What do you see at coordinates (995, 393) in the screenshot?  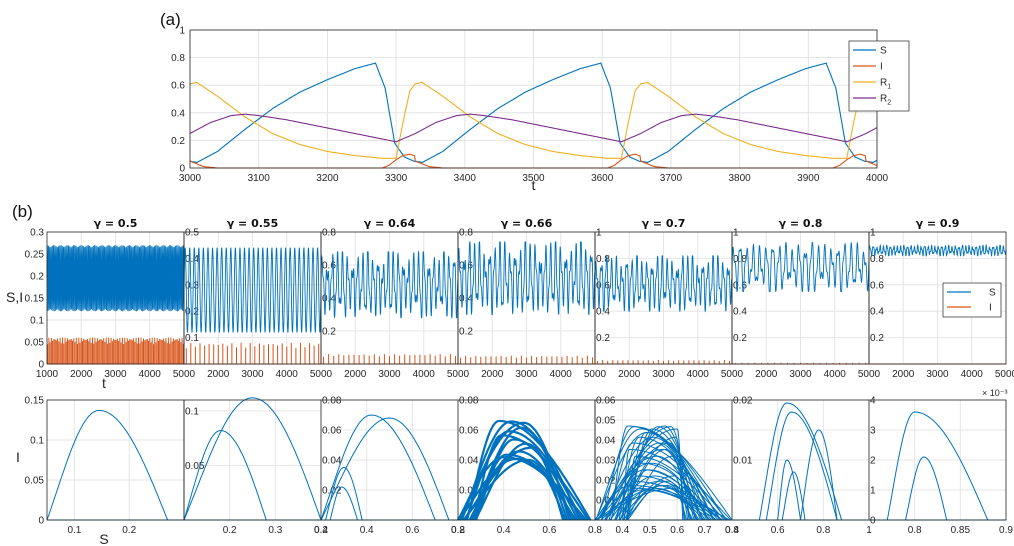 I see `y-axis-exponent: × 10⁻³` at bounding box center [995, 393].